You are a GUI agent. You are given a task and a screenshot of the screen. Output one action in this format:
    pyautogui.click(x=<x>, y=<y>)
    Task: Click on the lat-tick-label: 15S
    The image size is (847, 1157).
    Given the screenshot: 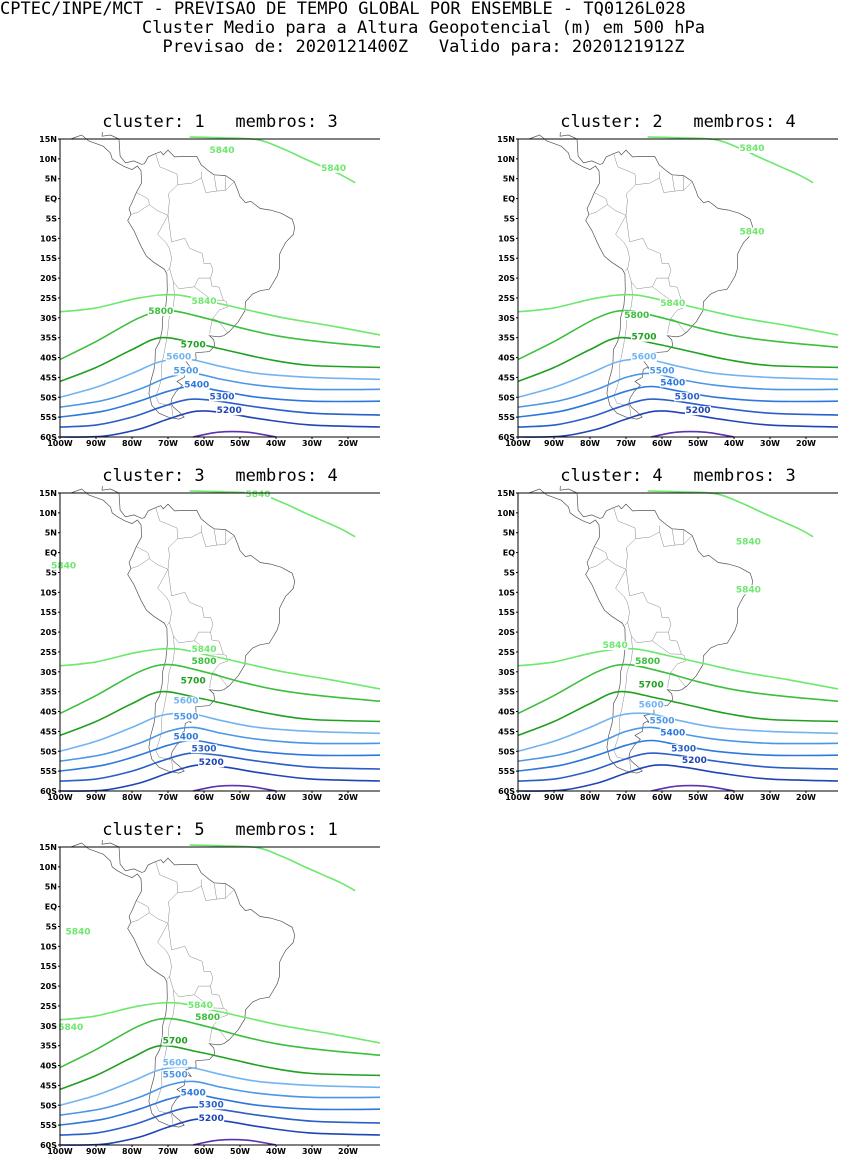 What is the action you would take?
    pyautogui.click(x=48, y=966)
    